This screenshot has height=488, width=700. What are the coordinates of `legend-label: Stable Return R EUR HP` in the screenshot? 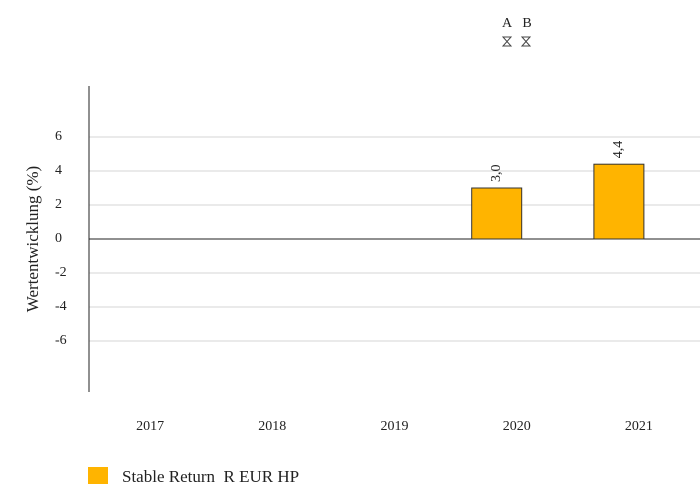 It's located at (210, 476).